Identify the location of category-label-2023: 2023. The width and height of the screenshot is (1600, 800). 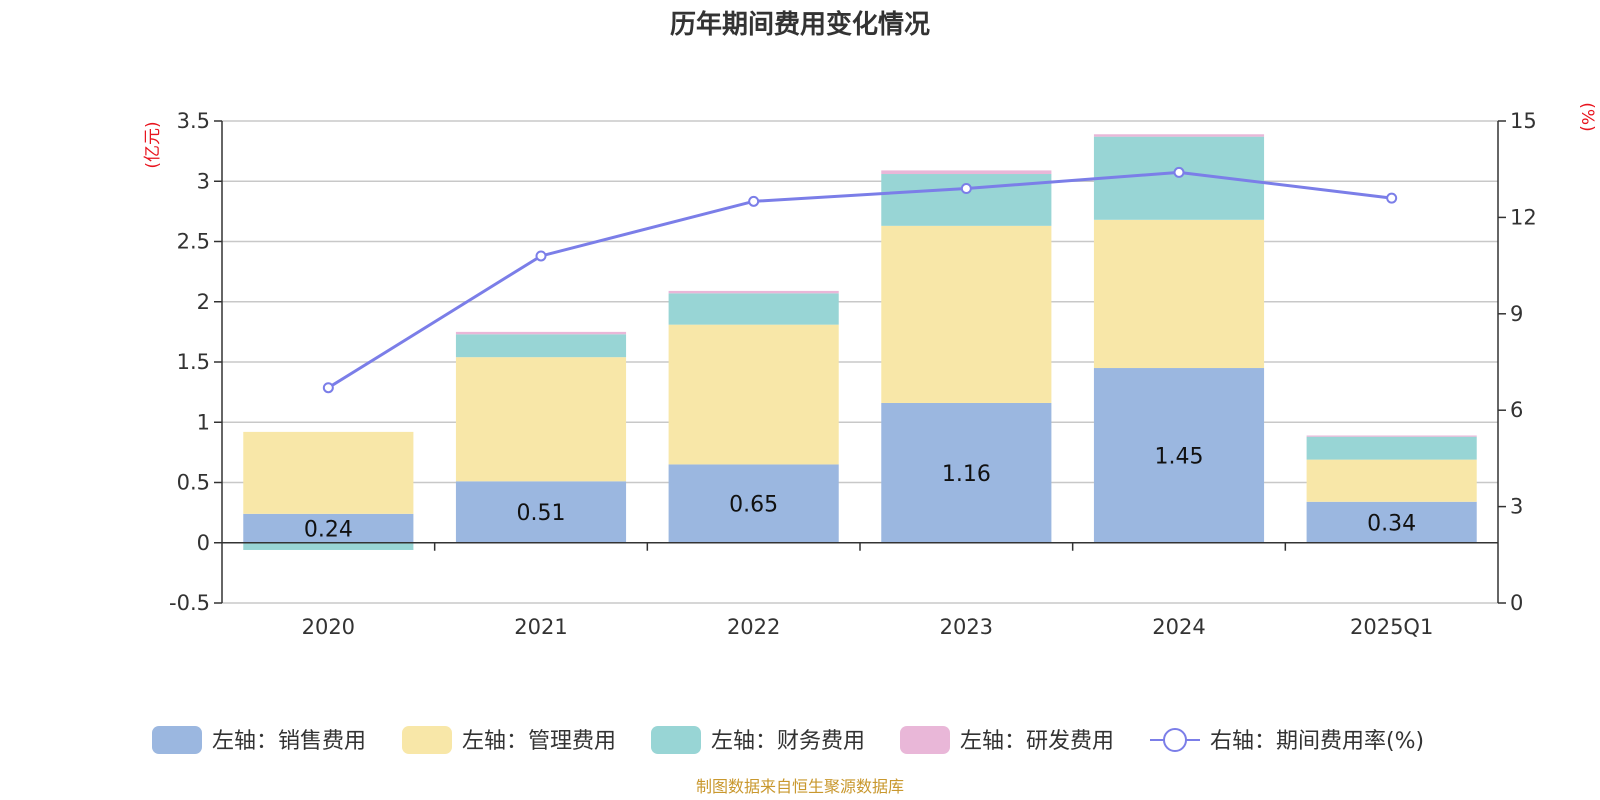
(966, 627).